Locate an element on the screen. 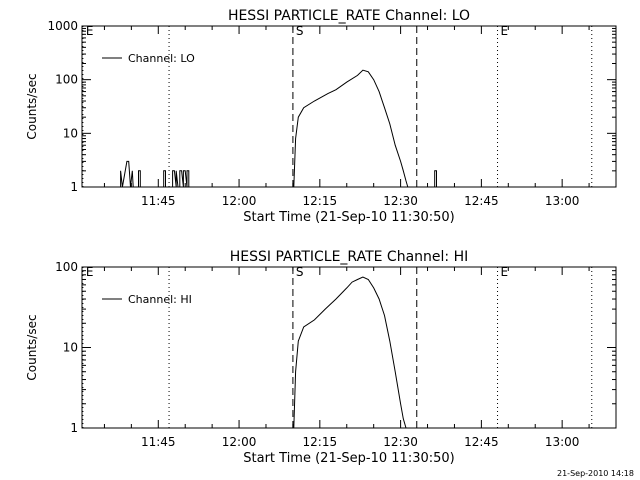 The height and width of the screenshot is (480, 640). y-tick-label: 1000 is located at coordinates (62, 26).